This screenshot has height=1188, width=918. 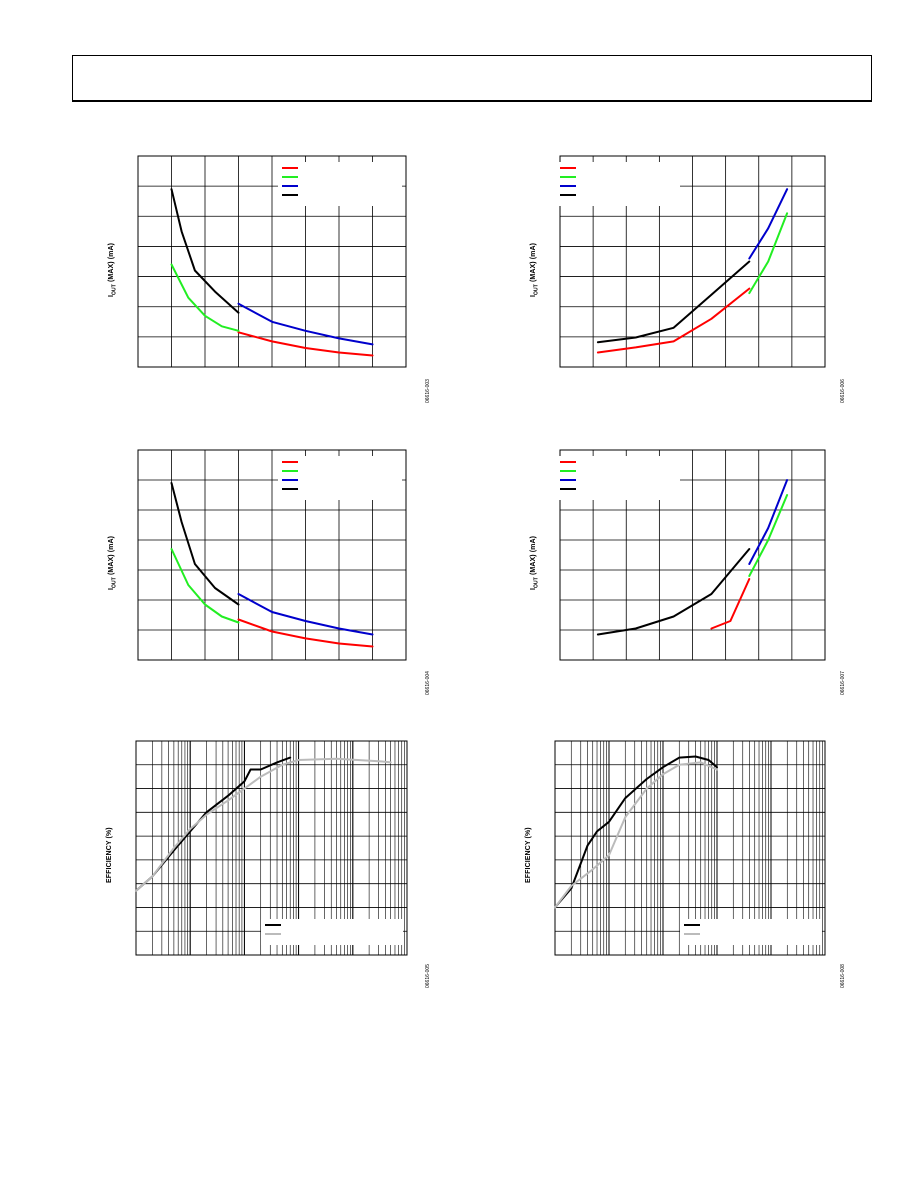 I want to click on page-header-box, so click(x=472, y=78).